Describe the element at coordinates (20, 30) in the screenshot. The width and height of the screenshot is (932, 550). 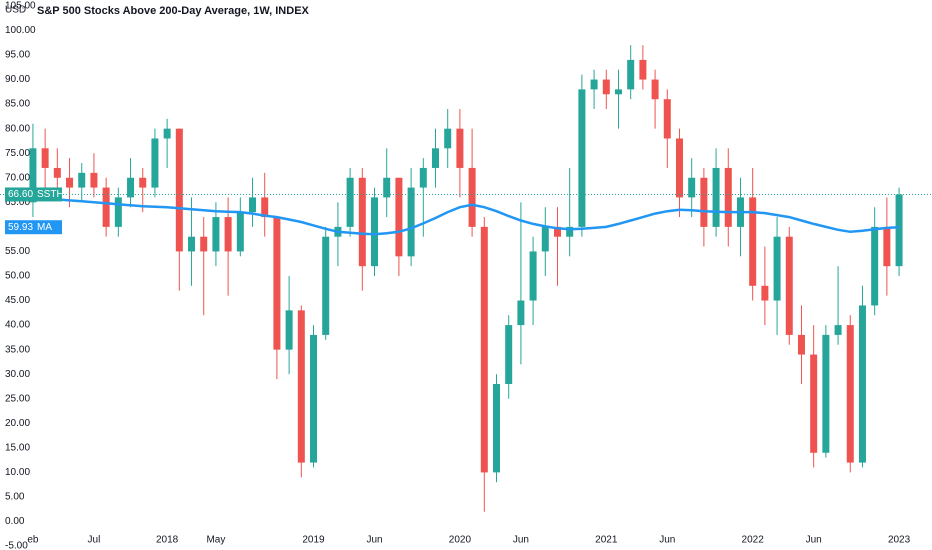
I see `y-tick-label: 100.00` at that location.